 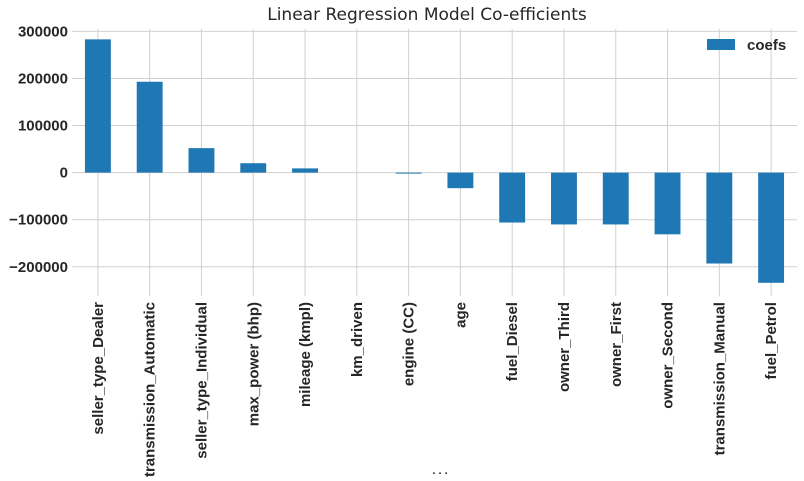 What do you see at coordinates (64, 173) in the screenshot?
I see `y-tick-label: 0` at bounding box center [64, 173].